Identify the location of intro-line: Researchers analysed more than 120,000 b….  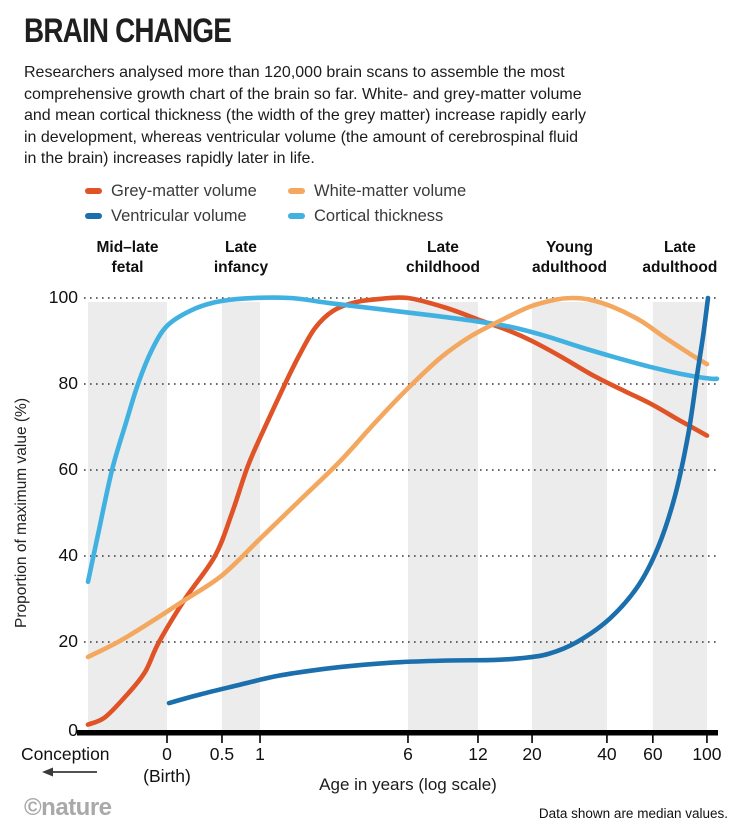
(294, 72).